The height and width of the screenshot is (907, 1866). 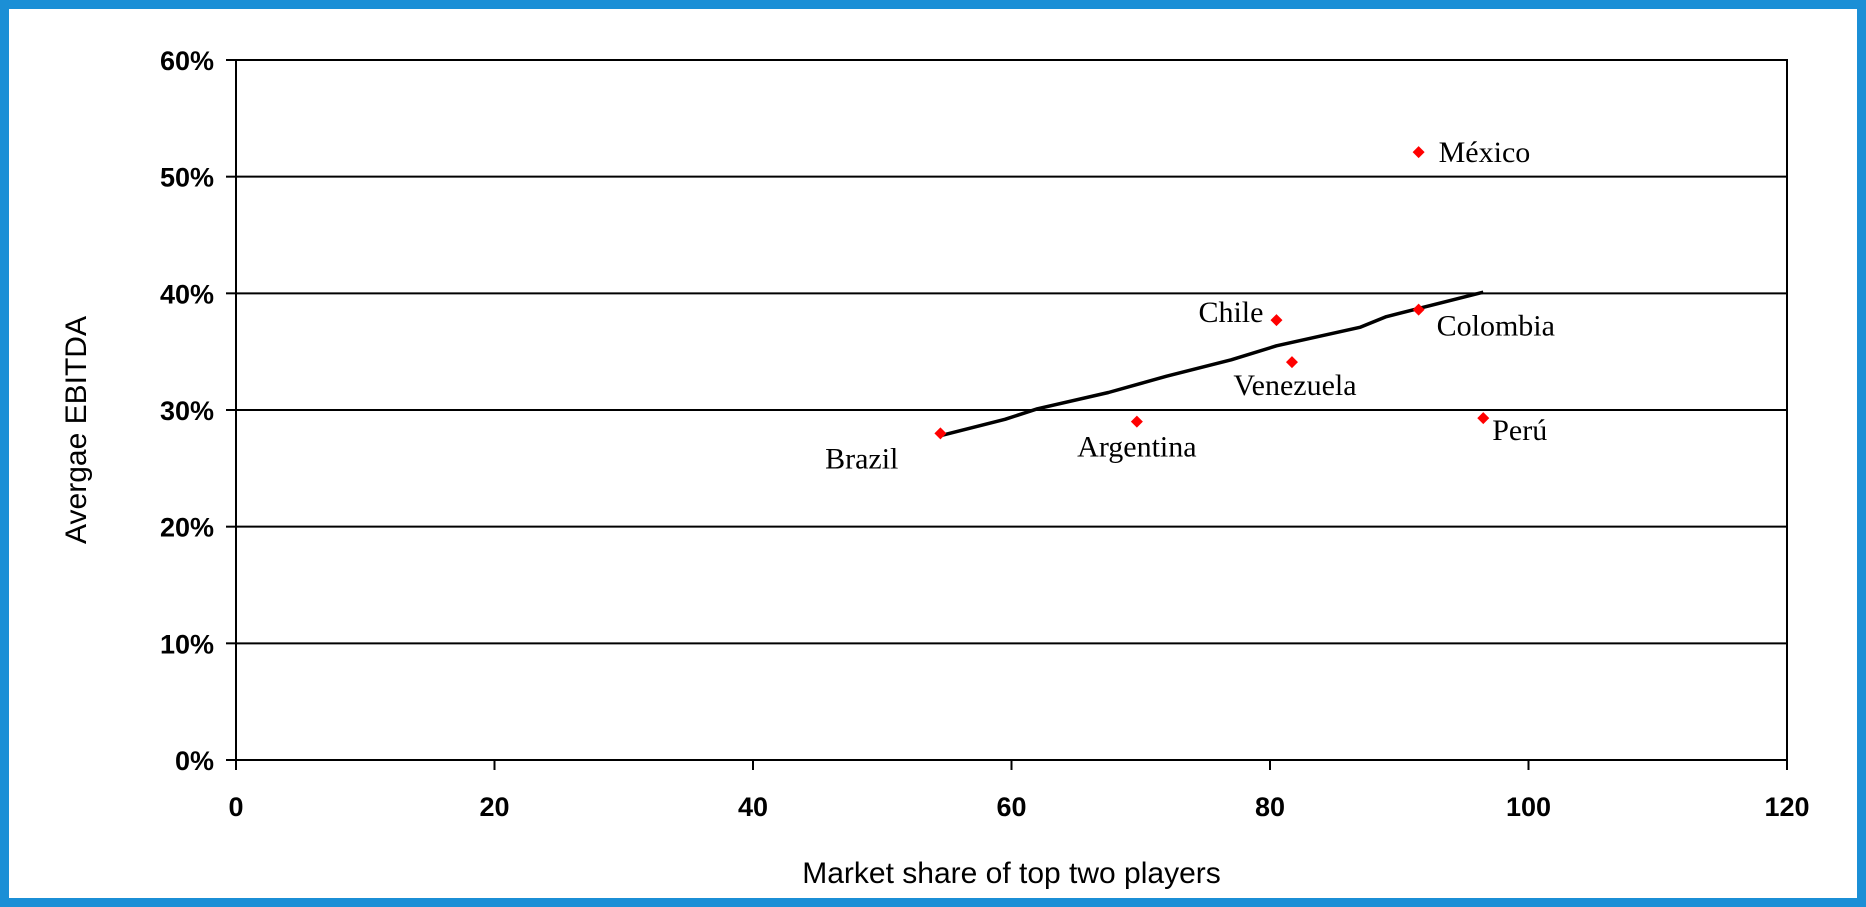 What do you see at coordinates (1496, 326) in the screenshot?
I see `point-label-colombia: Colombia` at bounding box center [1496, 326].